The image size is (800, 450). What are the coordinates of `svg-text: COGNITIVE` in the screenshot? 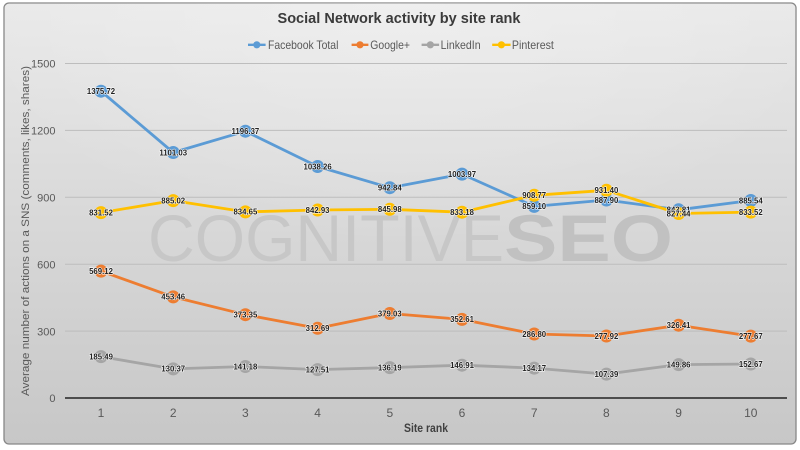 It's located at (326, 238).